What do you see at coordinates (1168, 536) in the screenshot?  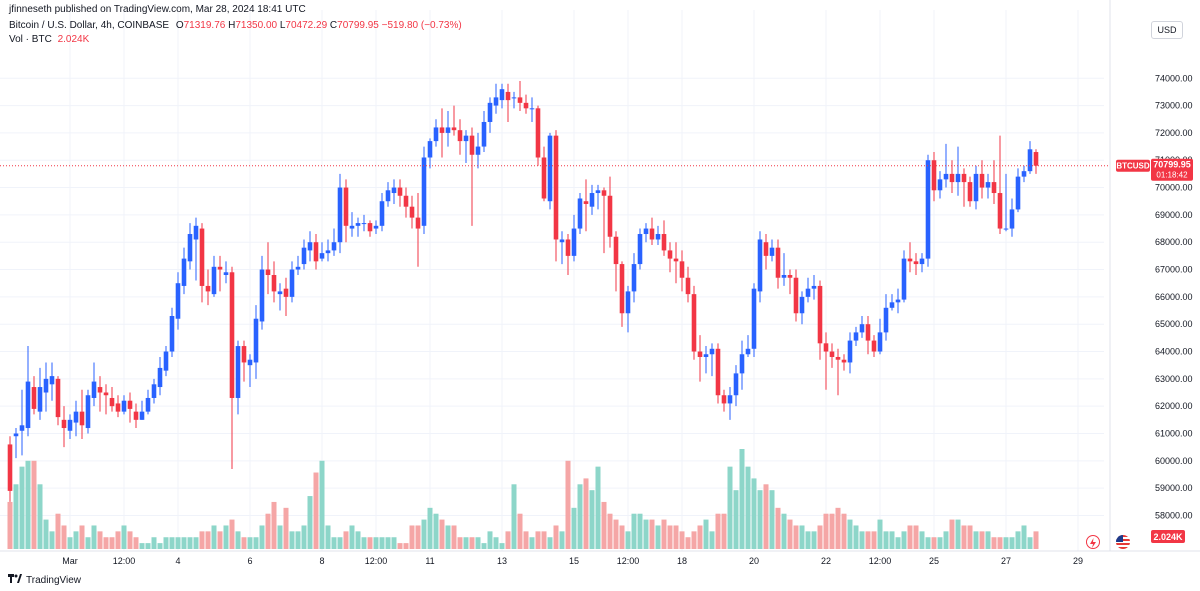 I see `volume-tag-bg` at bounding box center [1168, 536].